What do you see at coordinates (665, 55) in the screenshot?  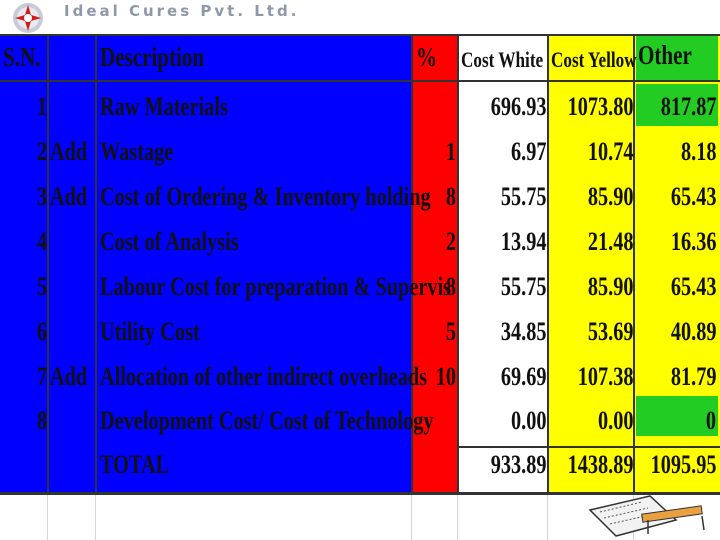 I see `header-other: Other` at bounding box center [665, 55].